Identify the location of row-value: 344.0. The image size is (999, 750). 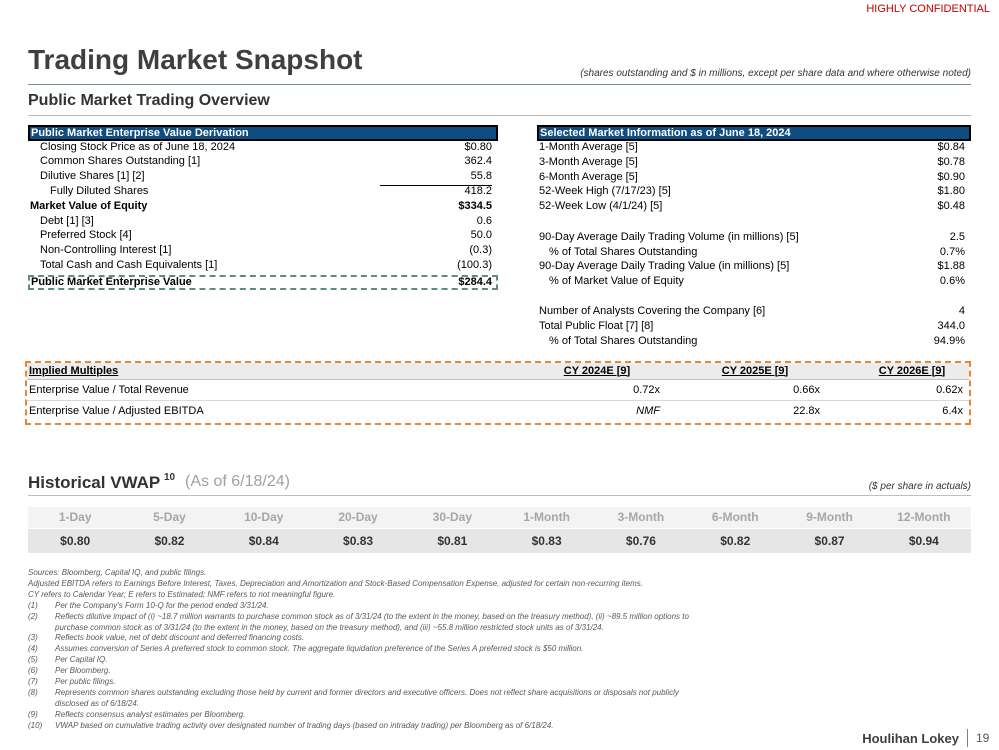
(951, 325).